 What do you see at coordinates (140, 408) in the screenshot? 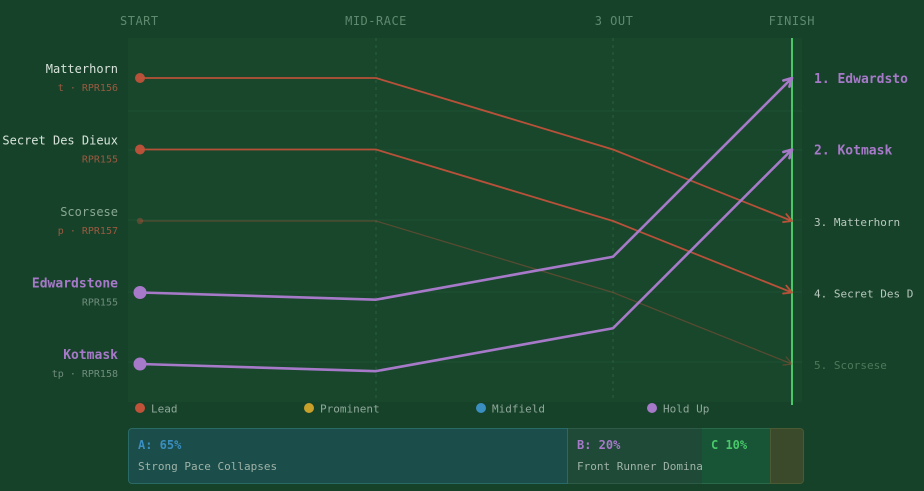
I see `legend-swatch-lead` at bounding box center [140, 408].